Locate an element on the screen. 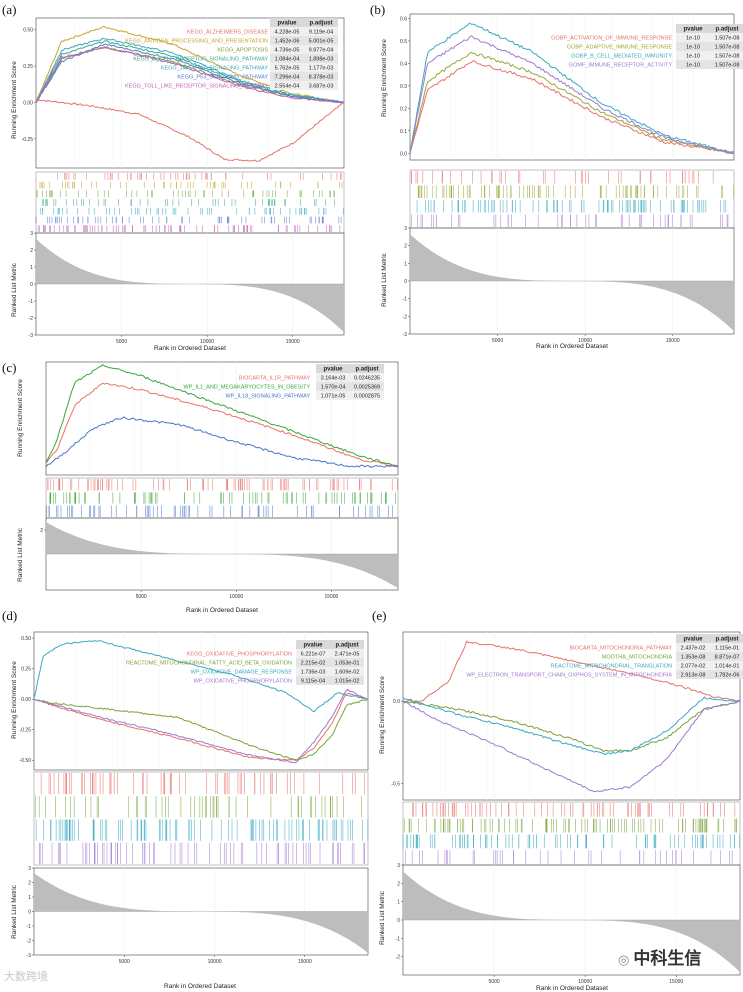  table-pvalue: 2.913e-08 is located at coordinates (693, 676).